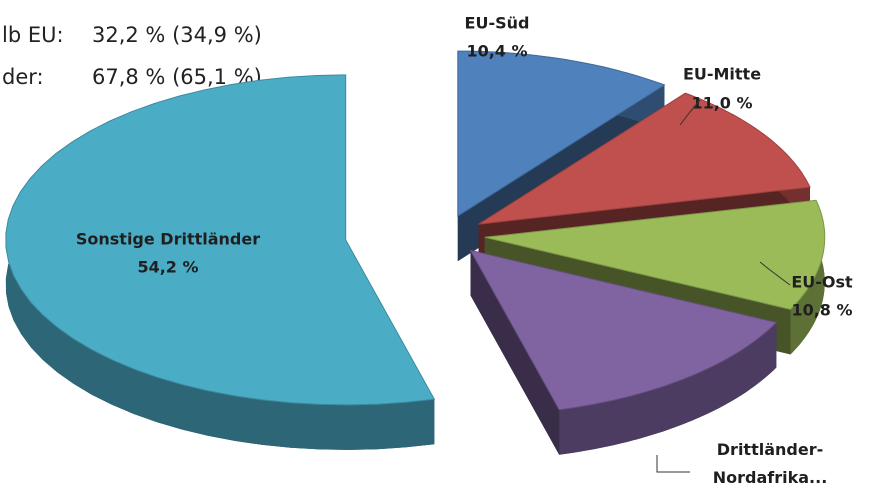 The height and width of the screenshot is (492, 869). Describe the element at coordinates (177, 35) in the screenshot. I see `note-text: 32,2 % (34,9 %)` at that location.